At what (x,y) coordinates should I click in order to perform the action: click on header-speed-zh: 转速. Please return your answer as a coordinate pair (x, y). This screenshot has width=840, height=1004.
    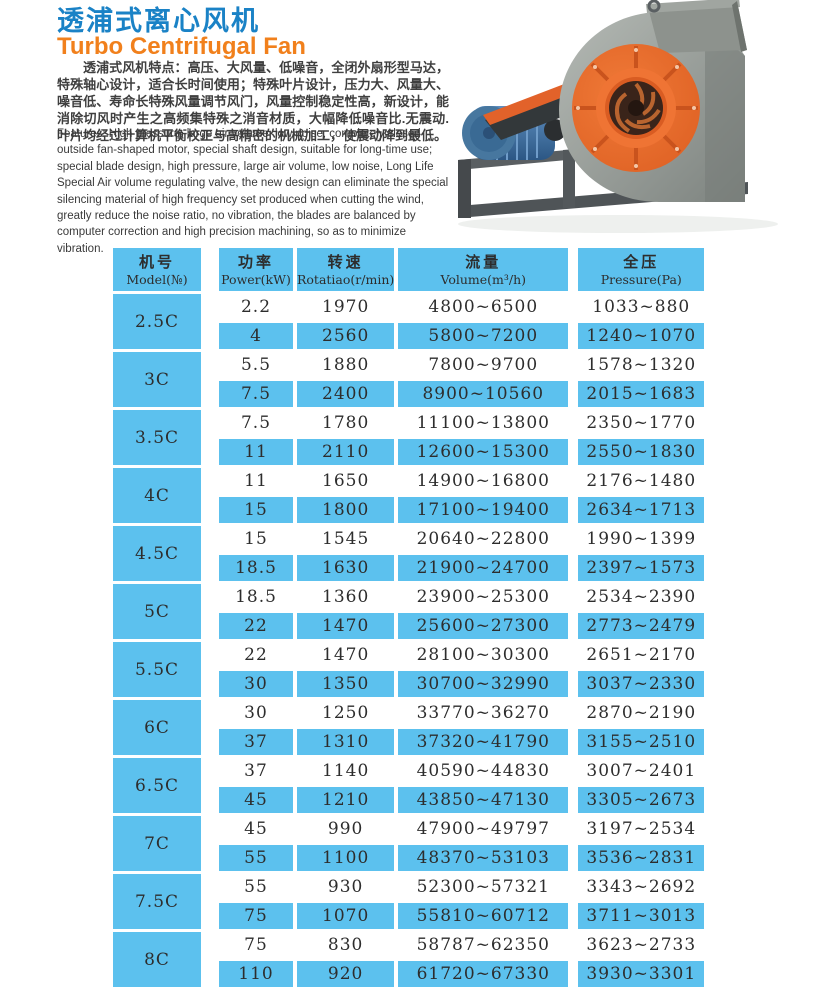
    Looking at the image, I should click on (345, 262).